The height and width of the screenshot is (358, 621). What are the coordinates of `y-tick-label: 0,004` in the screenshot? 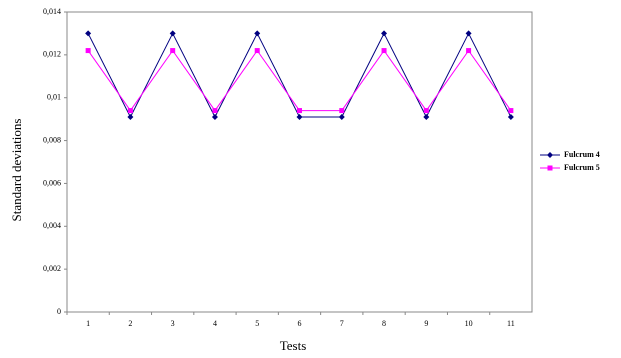 It's located at (52, 225).